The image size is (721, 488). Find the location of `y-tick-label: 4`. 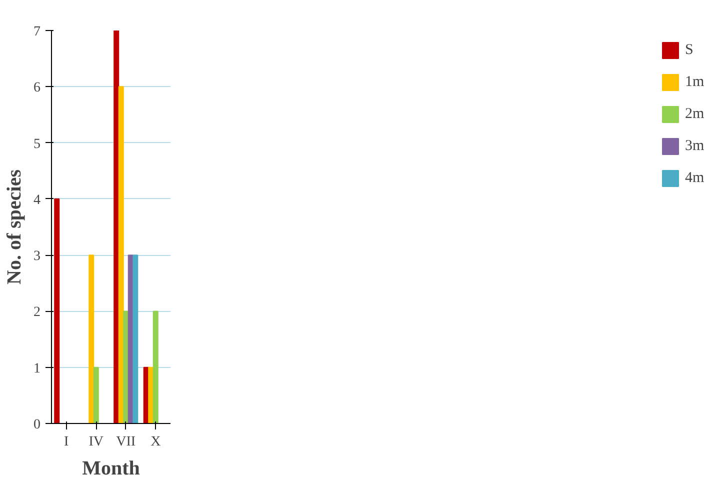

y-tick-label: 4 is located at coordinates (37, 200).